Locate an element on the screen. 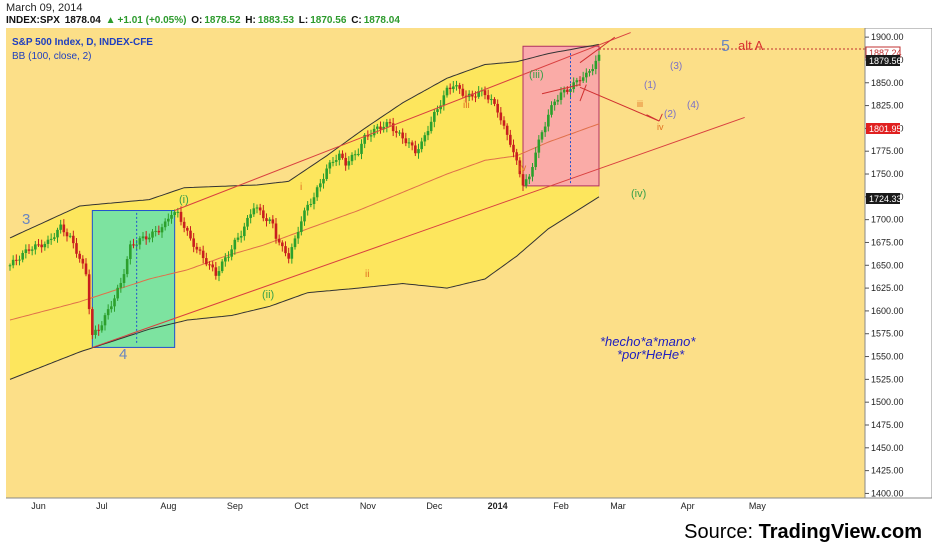 This screenshot has width=932, height=550. date-tick-label: Oct is located at coordinates (301, 506).